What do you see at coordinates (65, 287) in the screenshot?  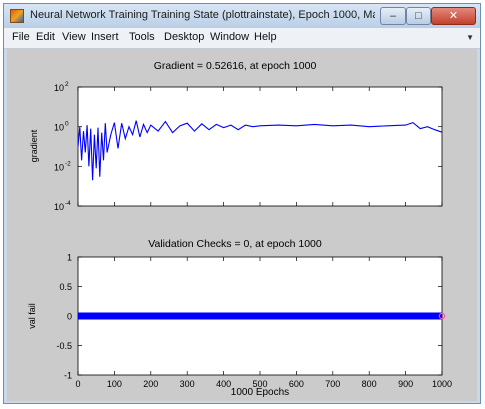 I see `validation-ytick-label: 0.5` at bounding box center [65, 287].